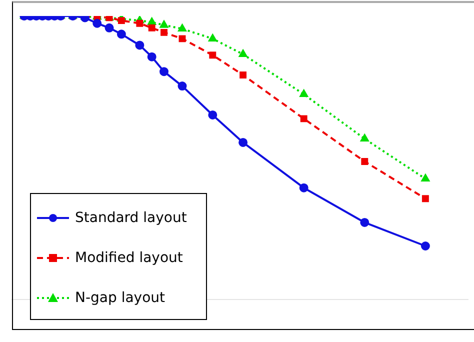 The image size is (474, 342). I want to click on legend-label: Modified layout, so click(129, 258).